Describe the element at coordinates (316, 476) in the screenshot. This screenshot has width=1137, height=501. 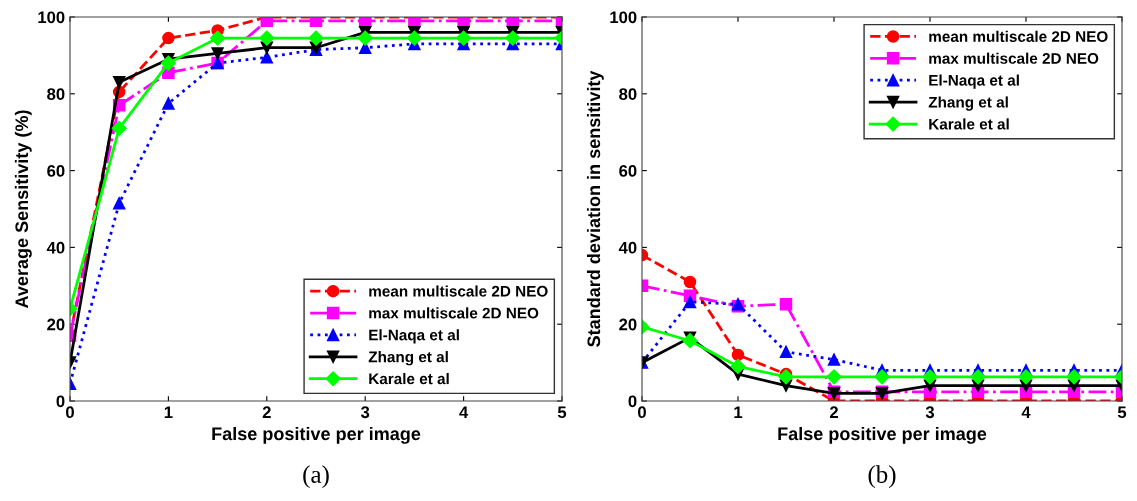
I see `text: (a)` at that location.